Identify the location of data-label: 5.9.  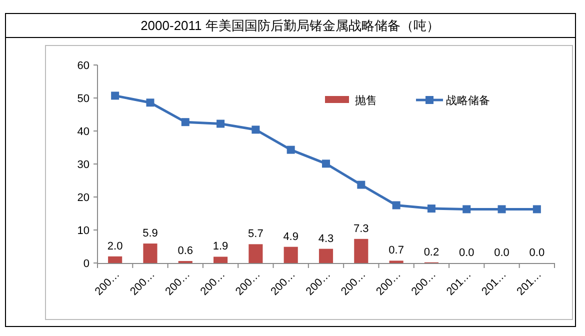
(150, 234).